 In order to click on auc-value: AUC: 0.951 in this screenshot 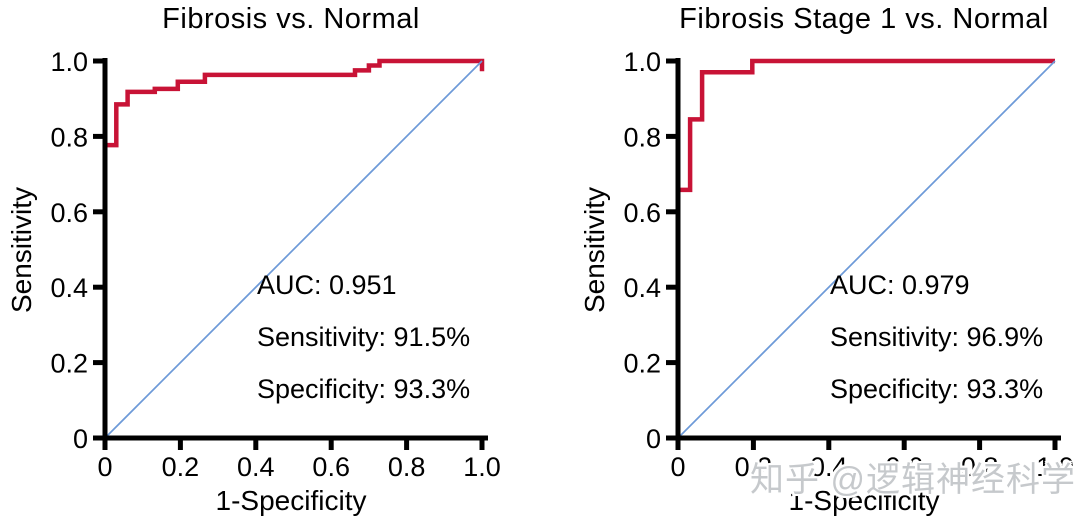, I will do `click(327, 285)`.